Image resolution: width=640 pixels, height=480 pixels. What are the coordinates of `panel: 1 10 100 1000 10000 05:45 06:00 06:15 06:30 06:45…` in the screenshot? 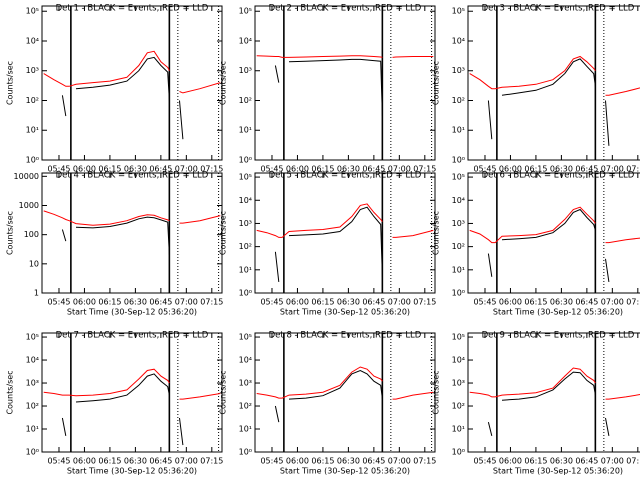 It's located at (115, 244).